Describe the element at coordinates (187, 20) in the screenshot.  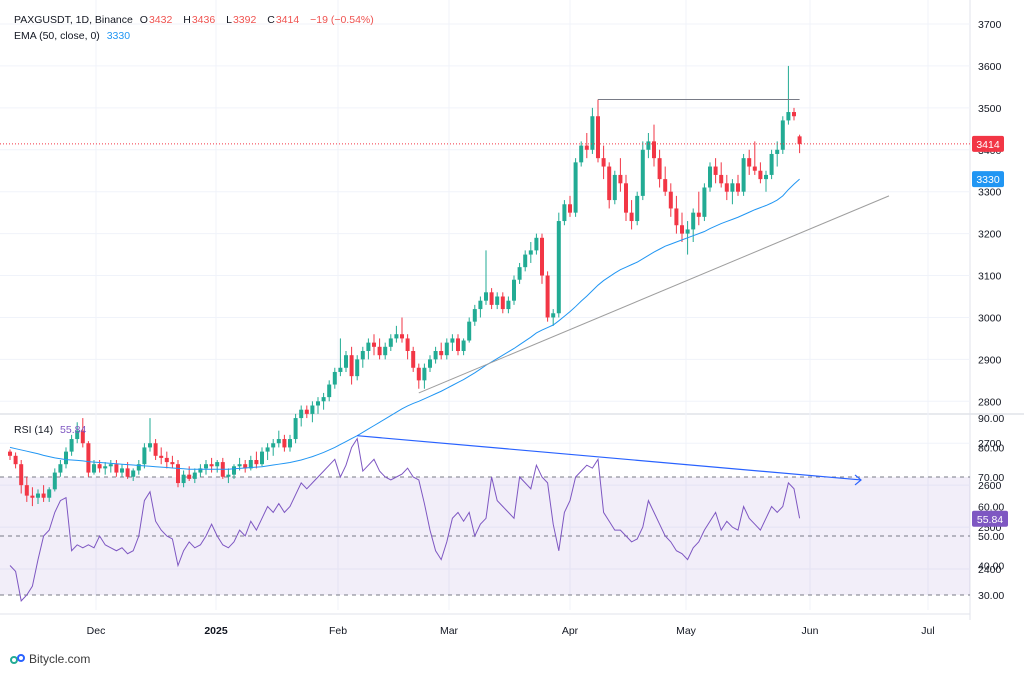
I see `high-label: H` at that location.